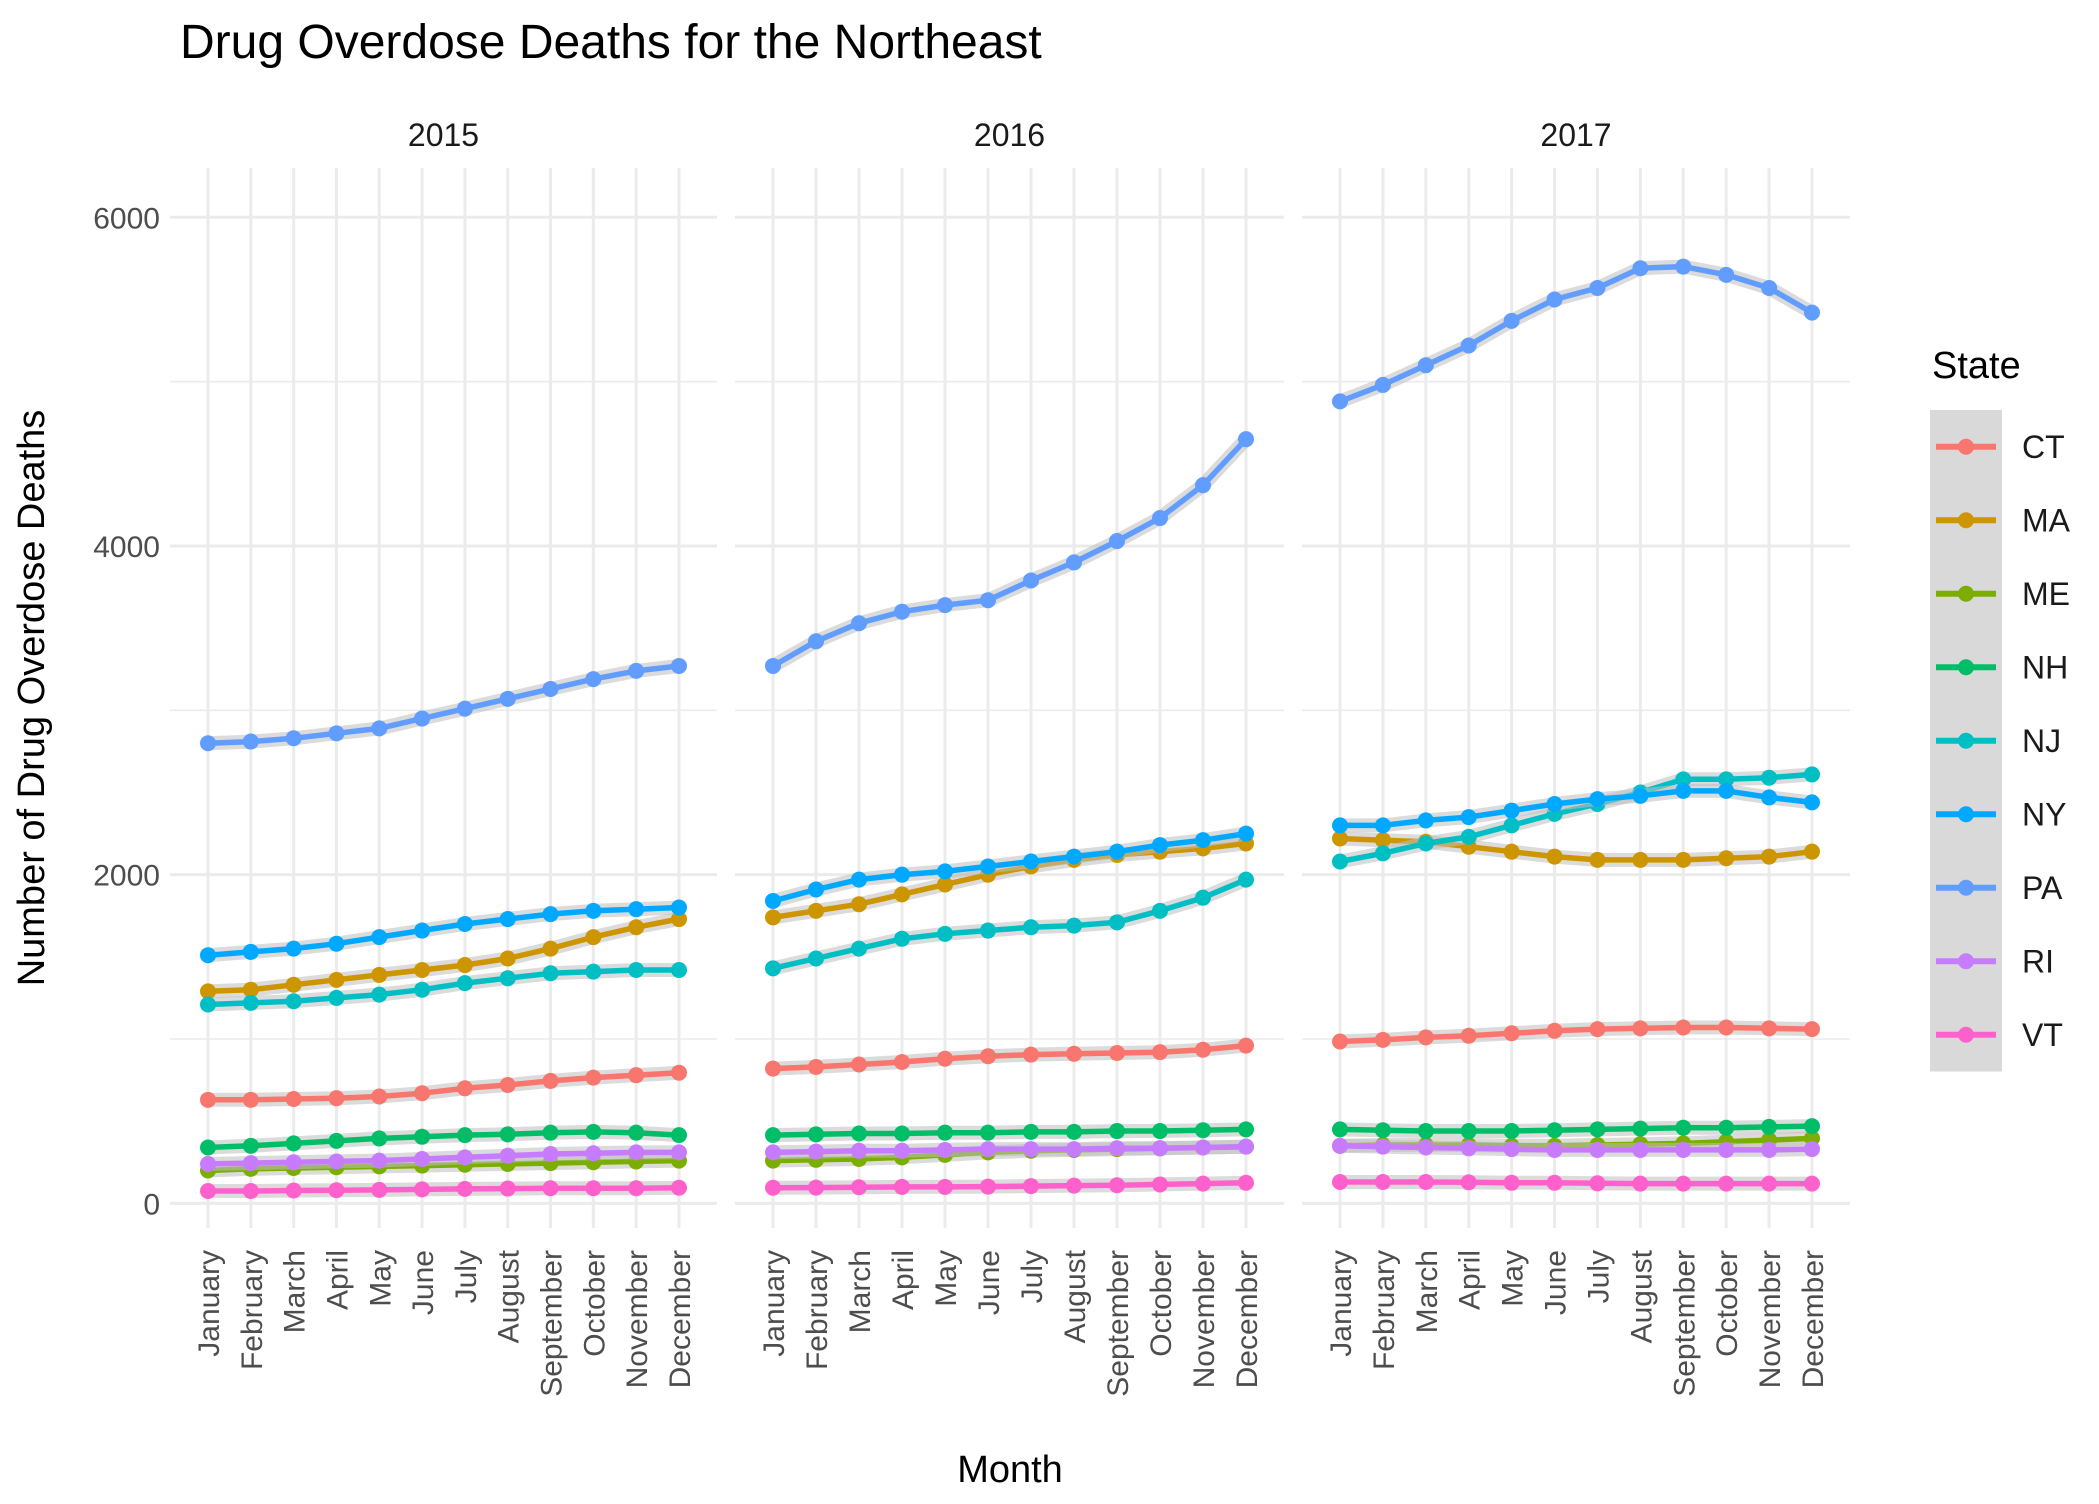 Image resolution: width=2099 pixels, height=1504 pixels. What do you see at coordinates (1966, 740) in the screenshot?
I see `legend-key-point-NJ` at bounding box center [1966, 740].